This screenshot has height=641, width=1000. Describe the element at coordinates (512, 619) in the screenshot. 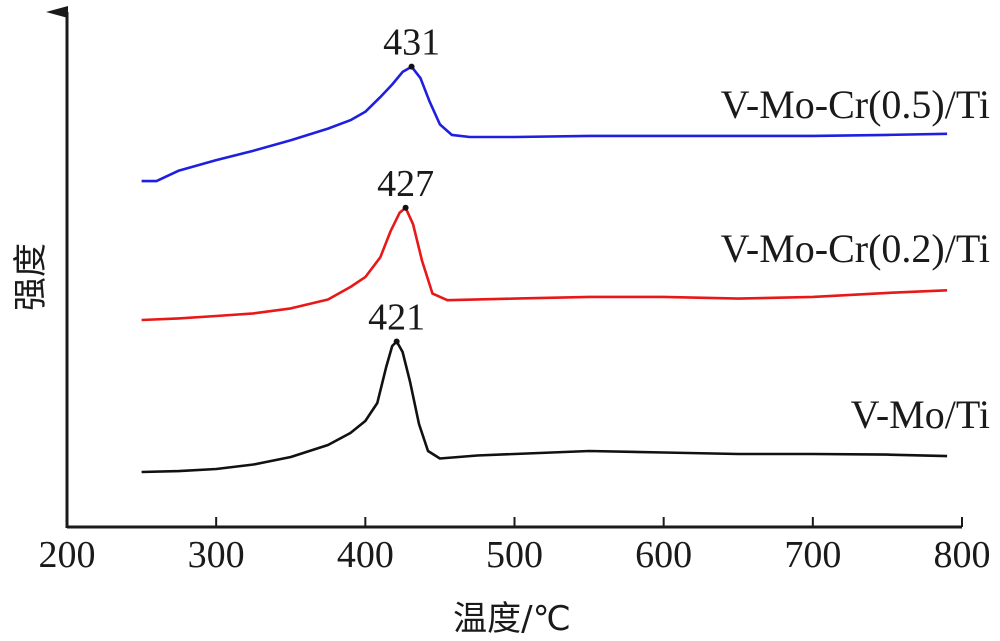

I see `x-axis-title: 温度/℃` at that location.